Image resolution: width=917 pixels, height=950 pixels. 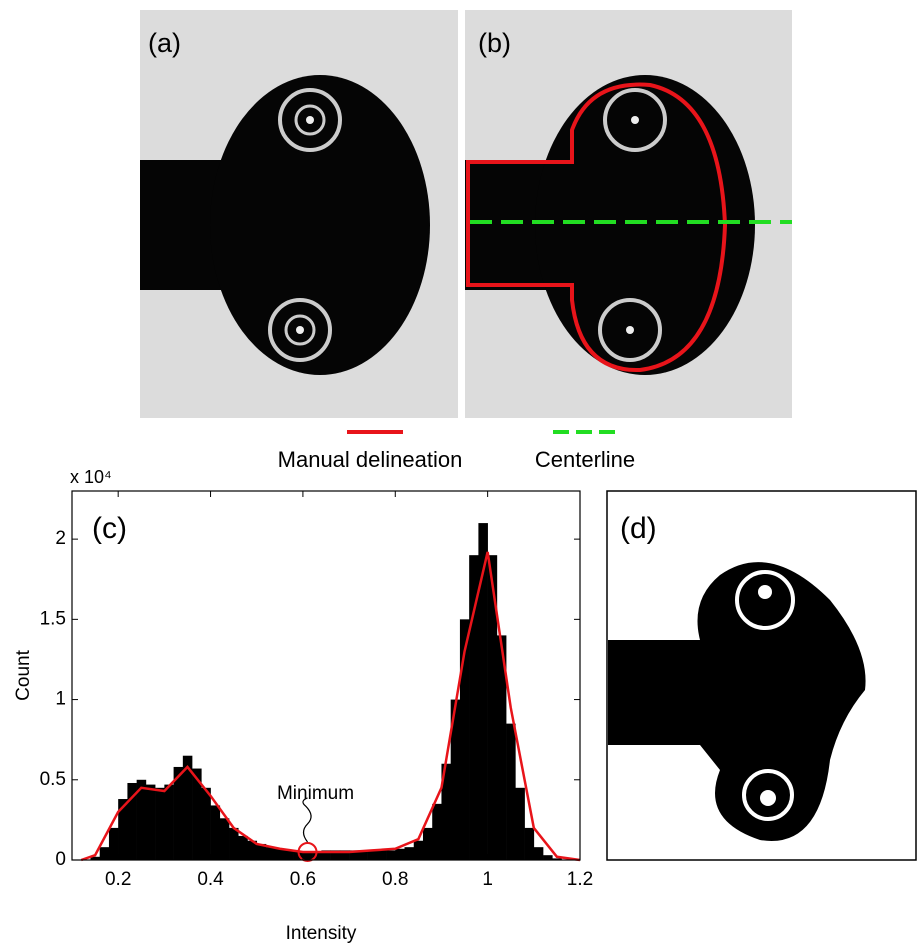 I want to click on y-tick-label: 0.5, so click(x=53, y=779).